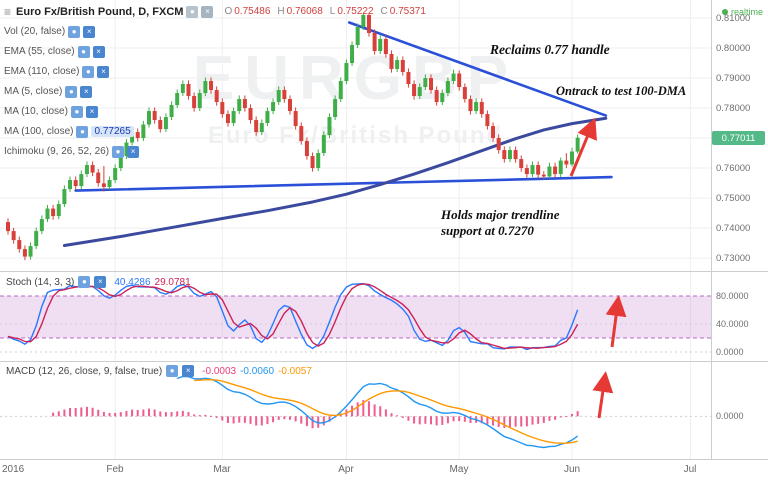 This screenshot has height=483, width=768. What do you see at coordinates (733, 198) in the screenshot?
I see `price-label: 0.75000` at bounding box center [733, 198].